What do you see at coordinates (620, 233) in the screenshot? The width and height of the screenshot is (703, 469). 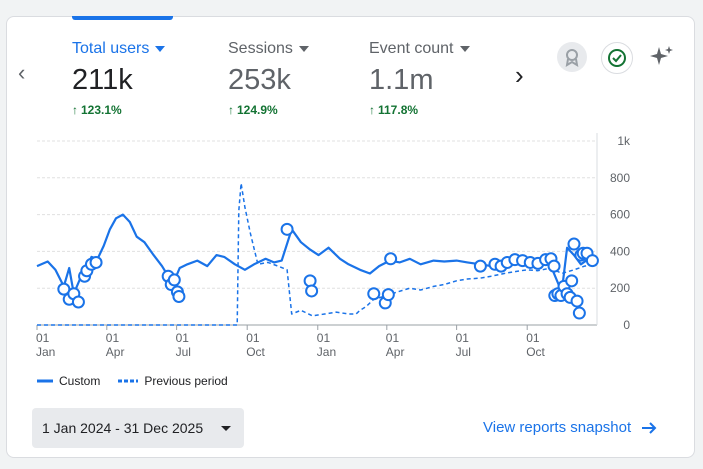 I see `y-axis-ticks: 0 200 400 600 800 1k` at bounding box center [620, 233].